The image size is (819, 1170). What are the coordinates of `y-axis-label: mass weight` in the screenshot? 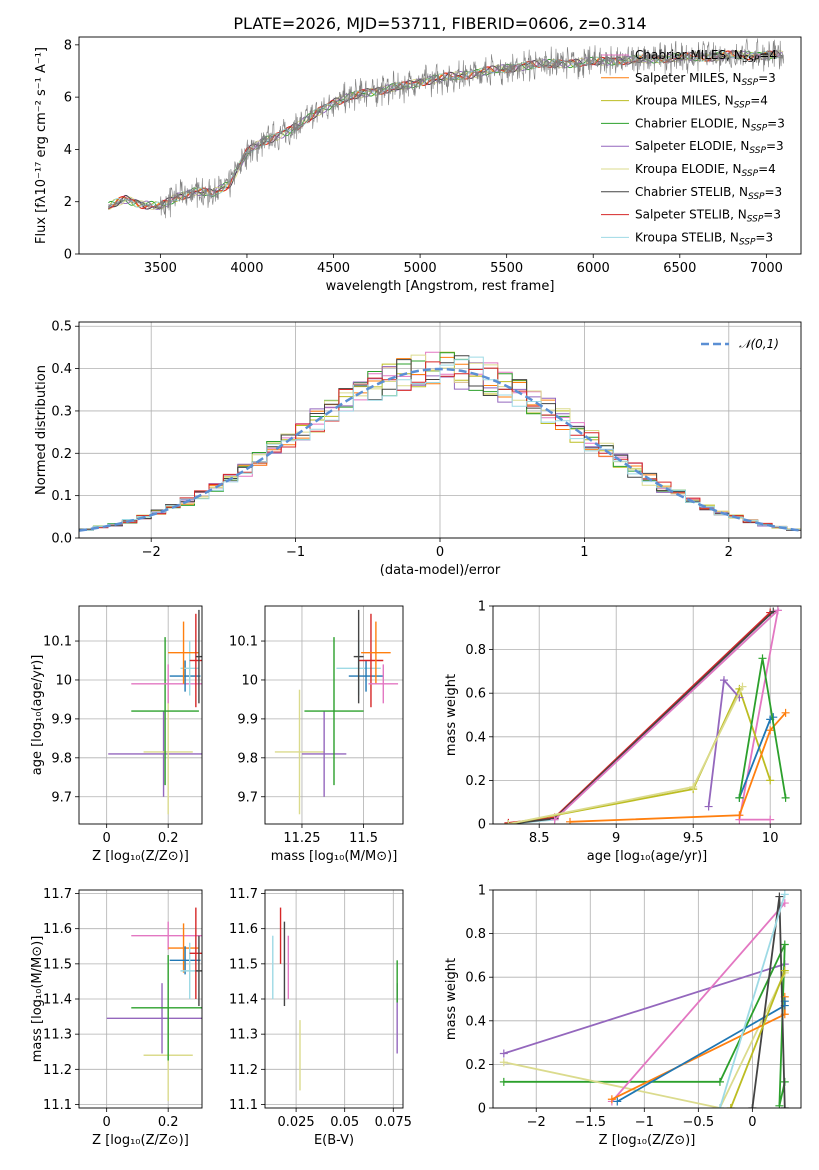 It's located at (451, 999).